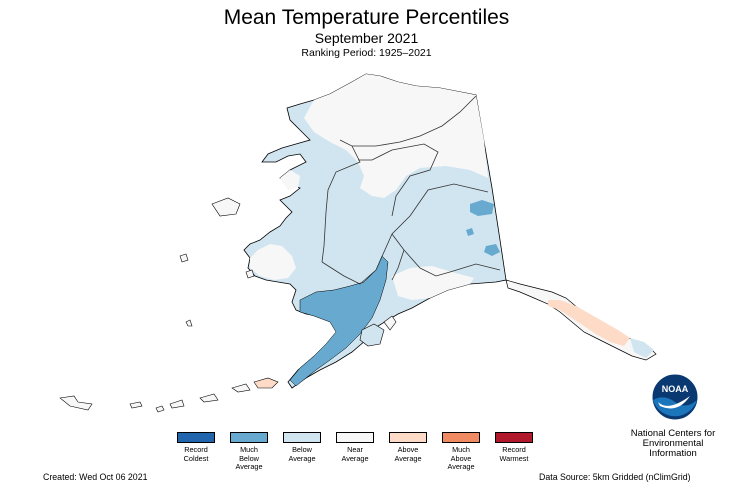 This screenshot has height=488, width=733. Describe the element at coordinates (273, 262) in the screenshot. I see `region-west-coast-near` at that location.